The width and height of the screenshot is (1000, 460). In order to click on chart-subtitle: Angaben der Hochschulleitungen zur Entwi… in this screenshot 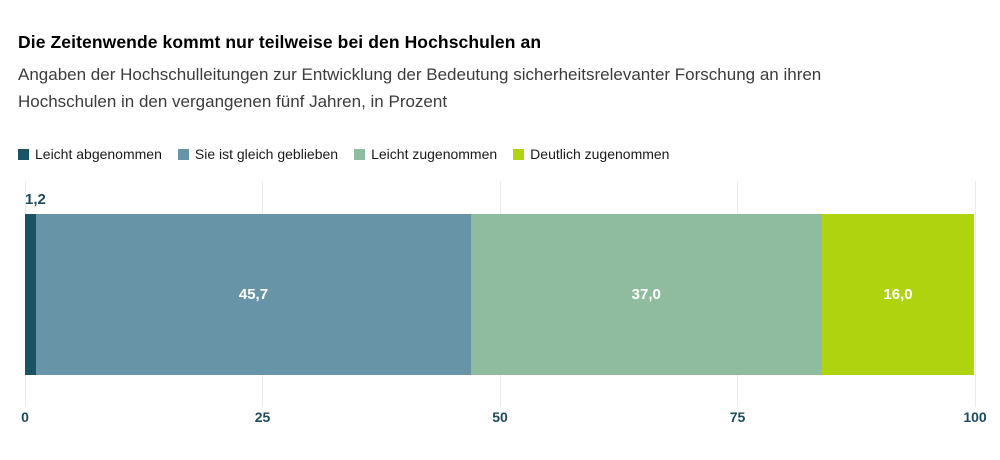, I will do `click(493, 88)`.